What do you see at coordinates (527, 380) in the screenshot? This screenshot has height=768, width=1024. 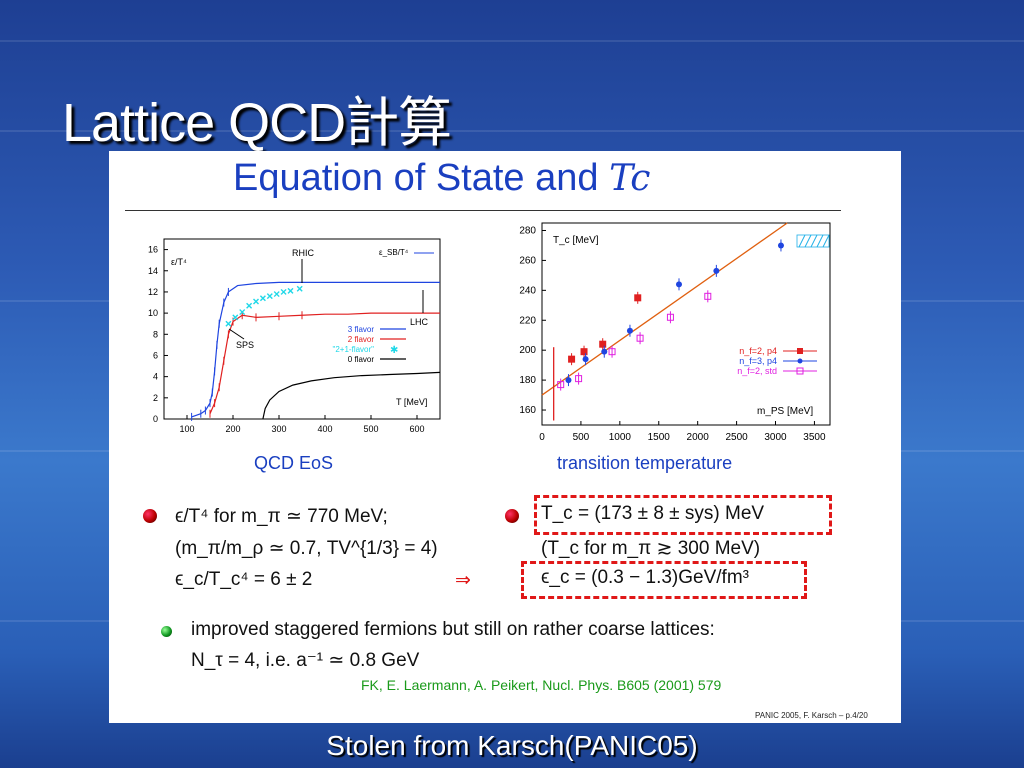 I see `tc-ytick-label: 180` at bounding box center [527, 380].